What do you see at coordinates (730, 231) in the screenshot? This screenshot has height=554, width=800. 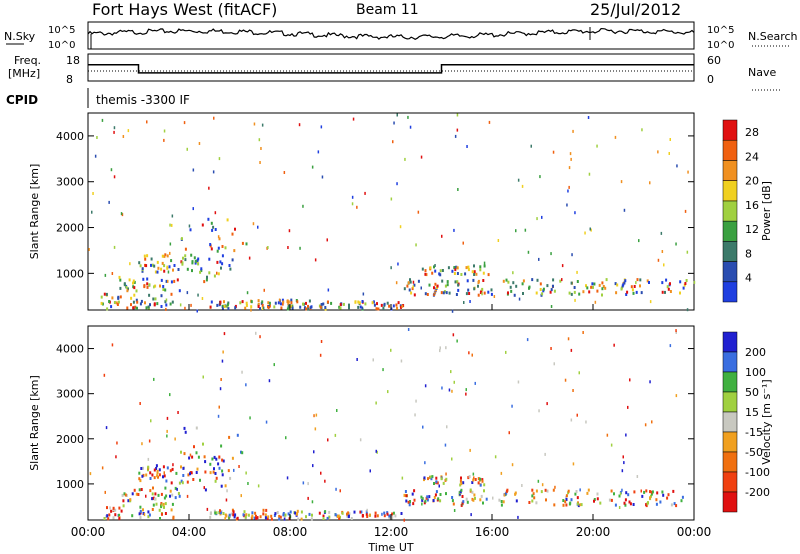 I see `power-colorbar-swatch` at bounding box center [730, 231].